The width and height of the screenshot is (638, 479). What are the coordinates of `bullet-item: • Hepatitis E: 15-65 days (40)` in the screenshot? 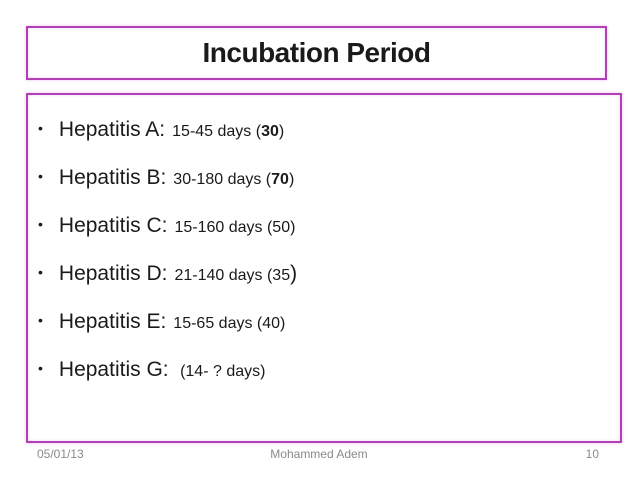 It's located at (324, 322).